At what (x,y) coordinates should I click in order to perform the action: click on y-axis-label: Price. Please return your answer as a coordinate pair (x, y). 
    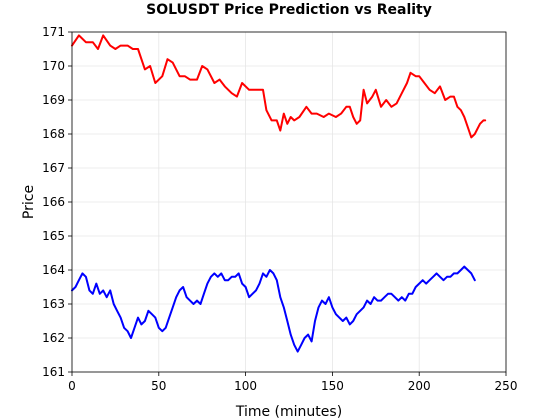
    Looking at the image, I should click on (29, 202).